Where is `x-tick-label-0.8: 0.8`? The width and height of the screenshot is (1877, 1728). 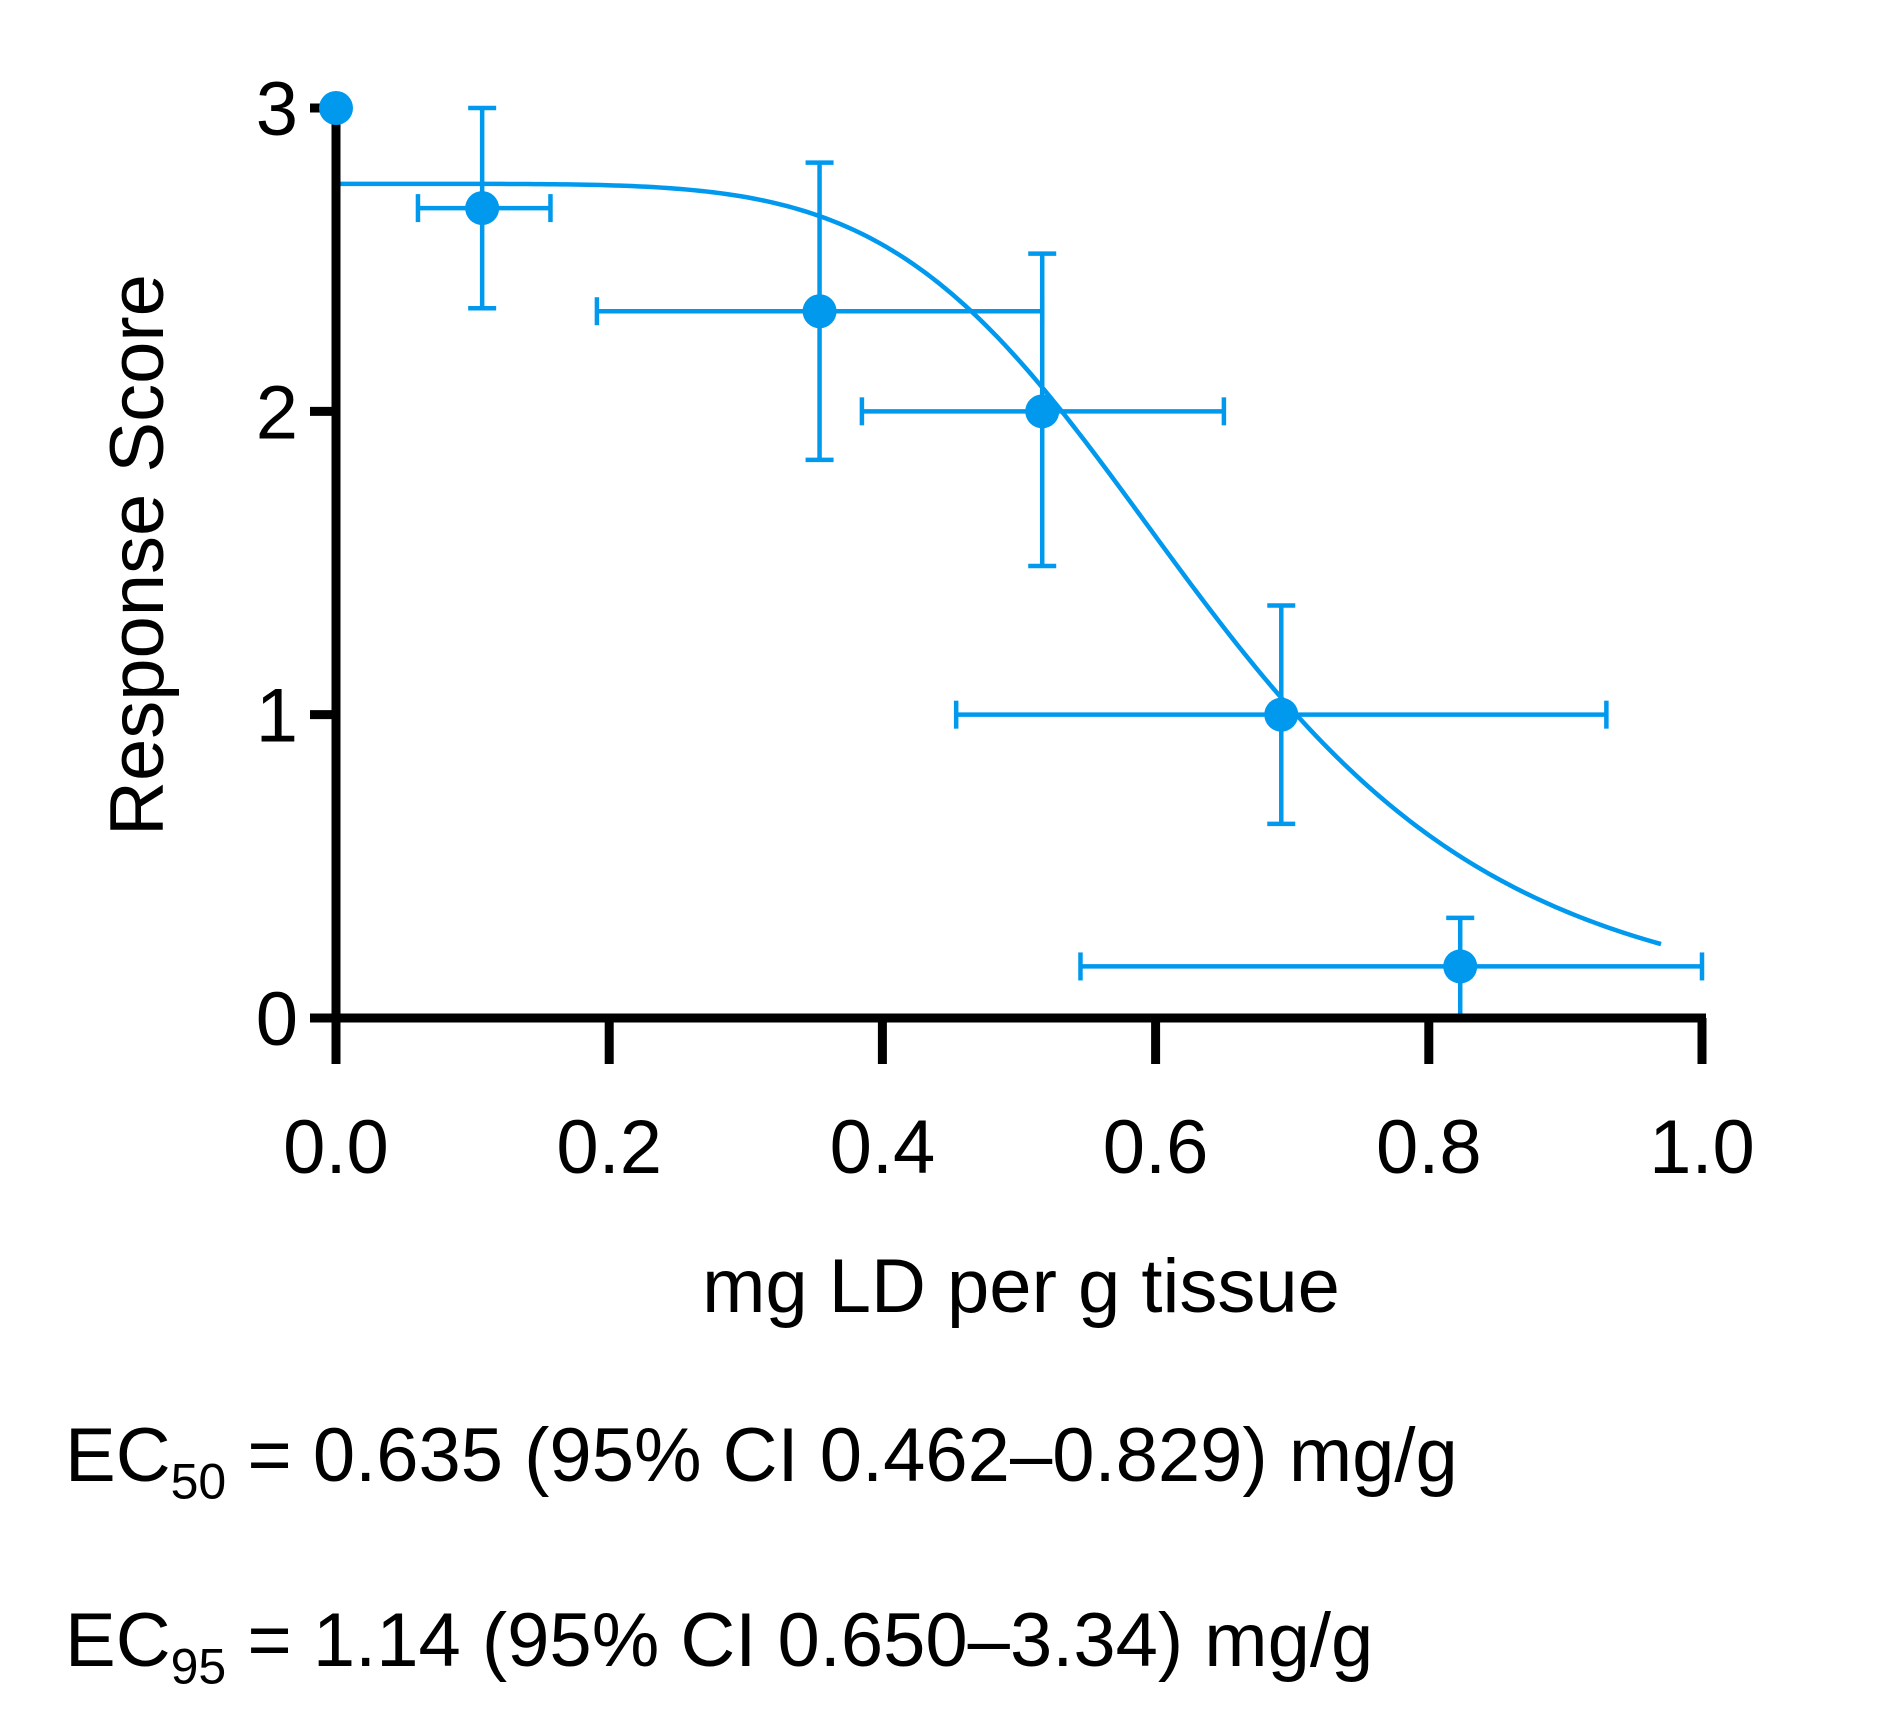 x-tick-label-0.8: 0.8 is located at coordinates (1429, 1147).